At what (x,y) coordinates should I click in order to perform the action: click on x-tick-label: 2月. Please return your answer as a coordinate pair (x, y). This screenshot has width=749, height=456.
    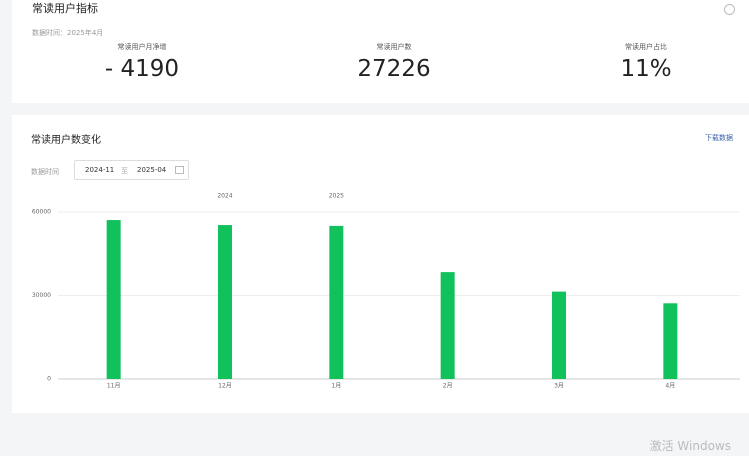
    Looking at the image, I should click on (448, 386).